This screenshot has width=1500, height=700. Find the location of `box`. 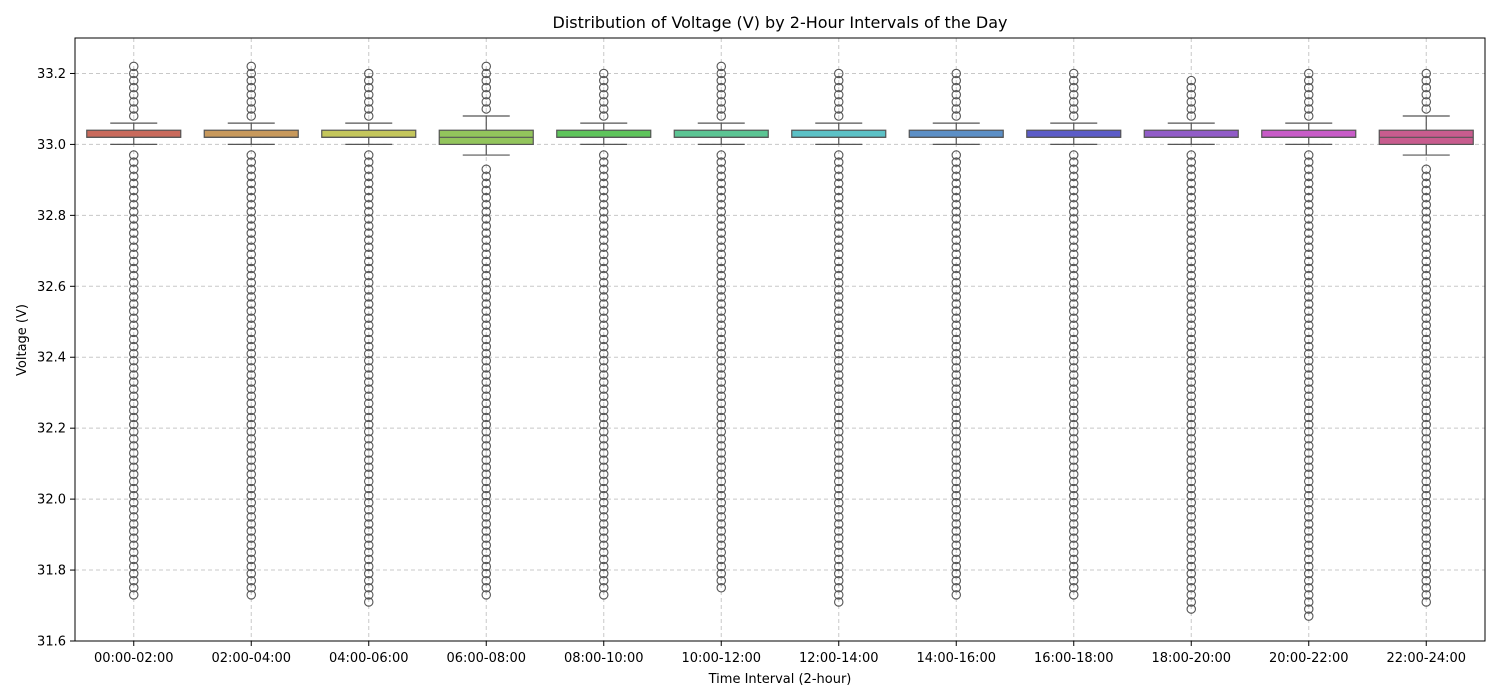

box is located at coordinates (839, 133).